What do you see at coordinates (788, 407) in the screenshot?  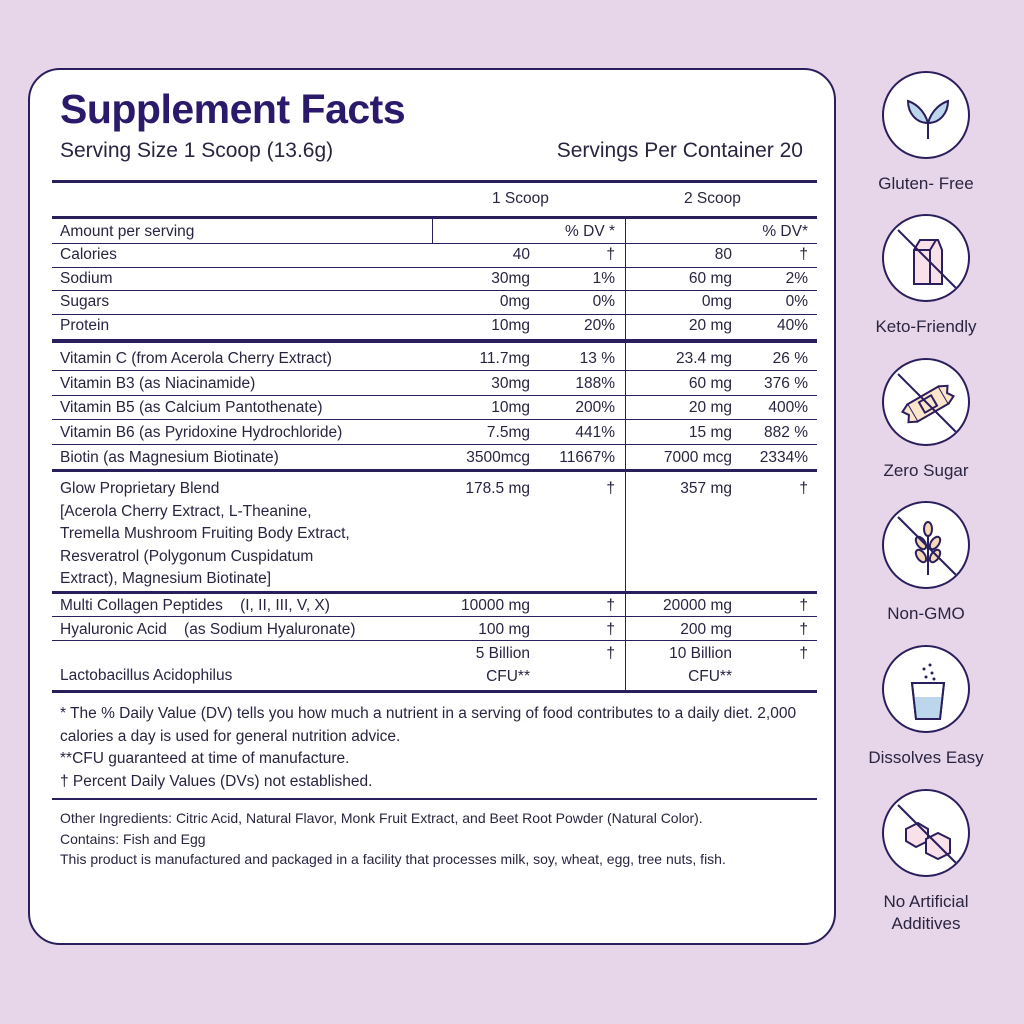 I see `dv-2-scoop: 400%` at bounding box center [788, 407].